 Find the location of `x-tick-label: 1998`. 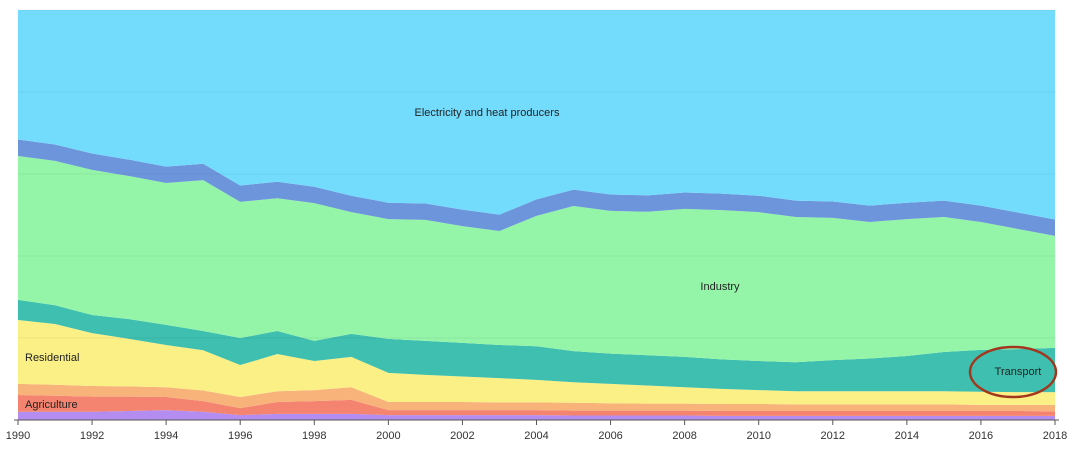

x-tick-label: 1998 is located at coordinates (314, 436).